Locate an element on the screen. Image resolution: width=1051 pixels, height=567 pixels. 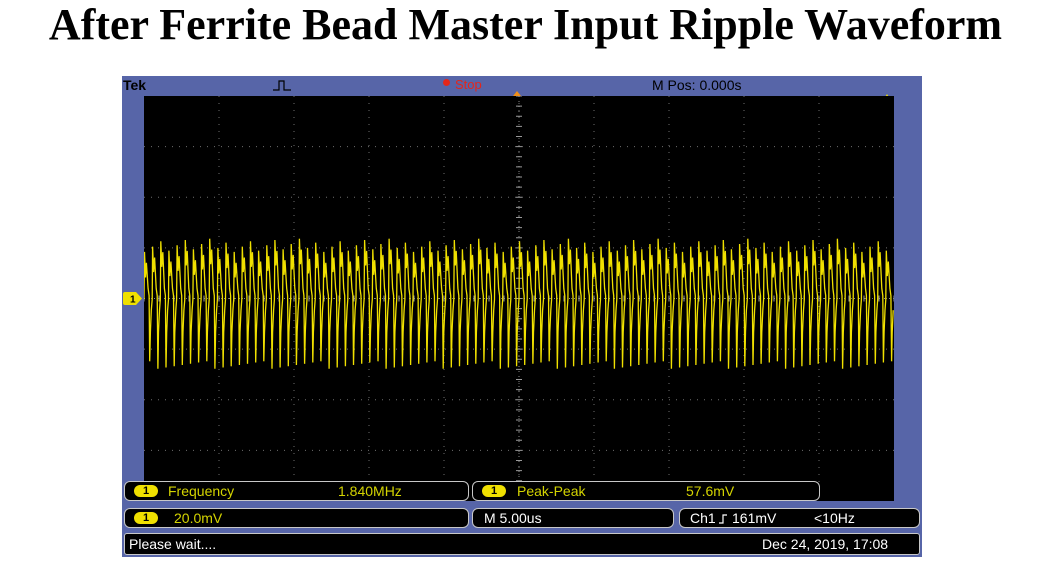
measurement-name: Frequency is located at coordinates (201, 491).